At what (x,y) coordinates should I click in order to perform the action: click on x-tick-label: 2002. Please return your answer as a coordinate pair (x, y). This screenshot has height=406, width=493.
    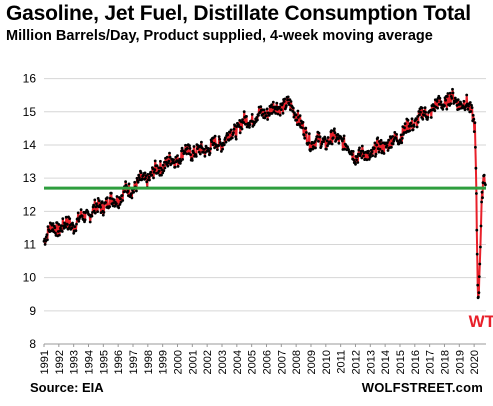
    Looking at the image, I should click on (208, 362).